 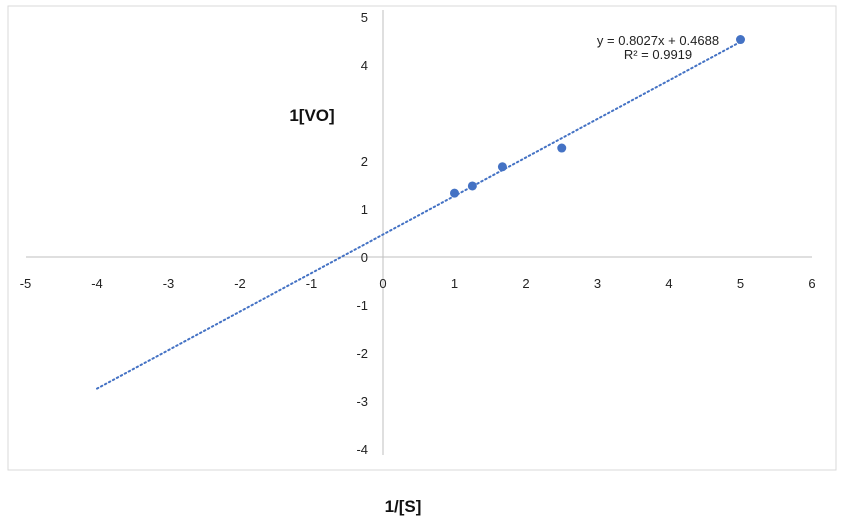 What do you see at coordinates (658, 54) in the screenshot?
I see `r2-label: R² = 0.9919` at bounding box center [658, 54].